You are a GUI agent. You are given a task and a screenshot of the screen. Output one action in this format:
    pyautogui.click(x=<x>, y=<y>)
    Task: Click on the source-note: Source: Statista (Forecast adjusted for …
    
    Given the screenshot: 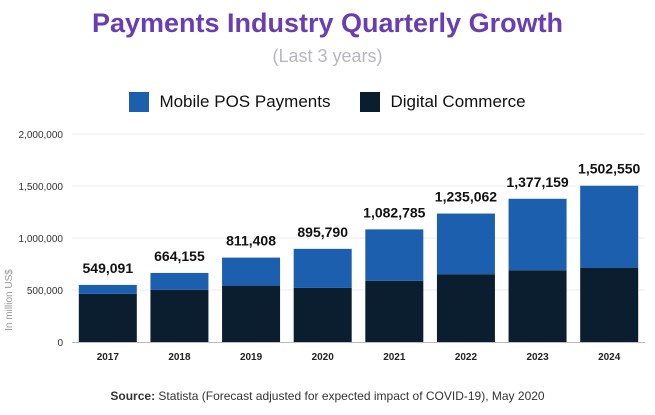 What is the action you would take?
    pyautogui.click(x=327, y=396)
    